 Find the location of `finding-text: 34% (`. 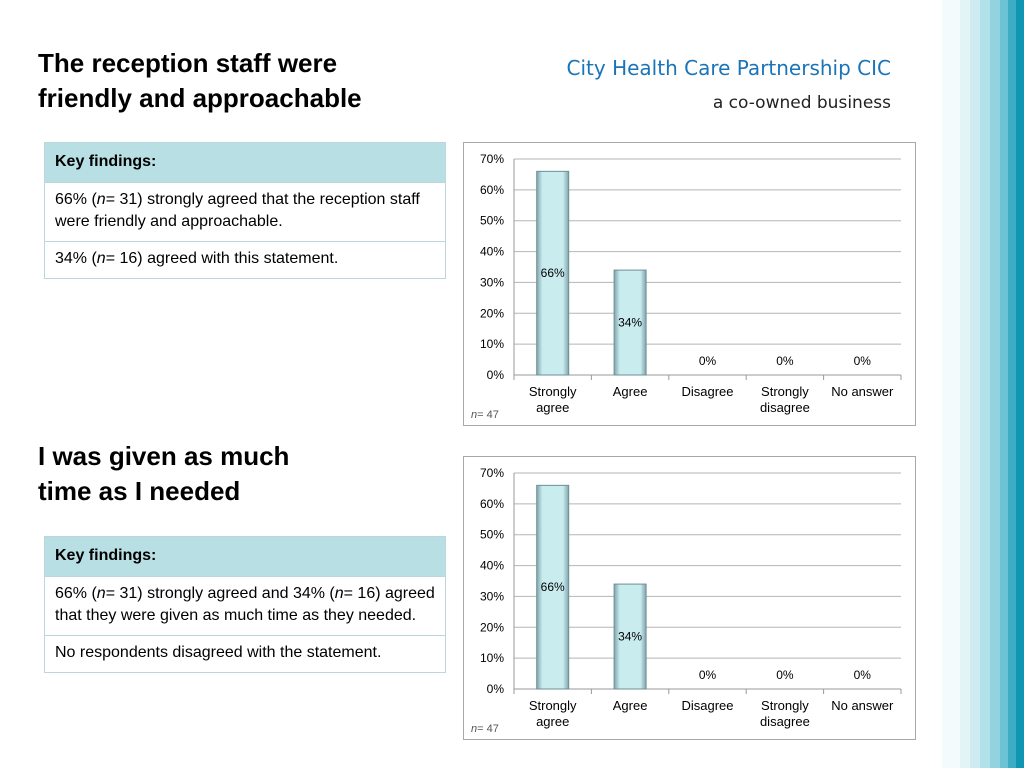

finding-text: 34% ( is located at coordinates (76, 258).